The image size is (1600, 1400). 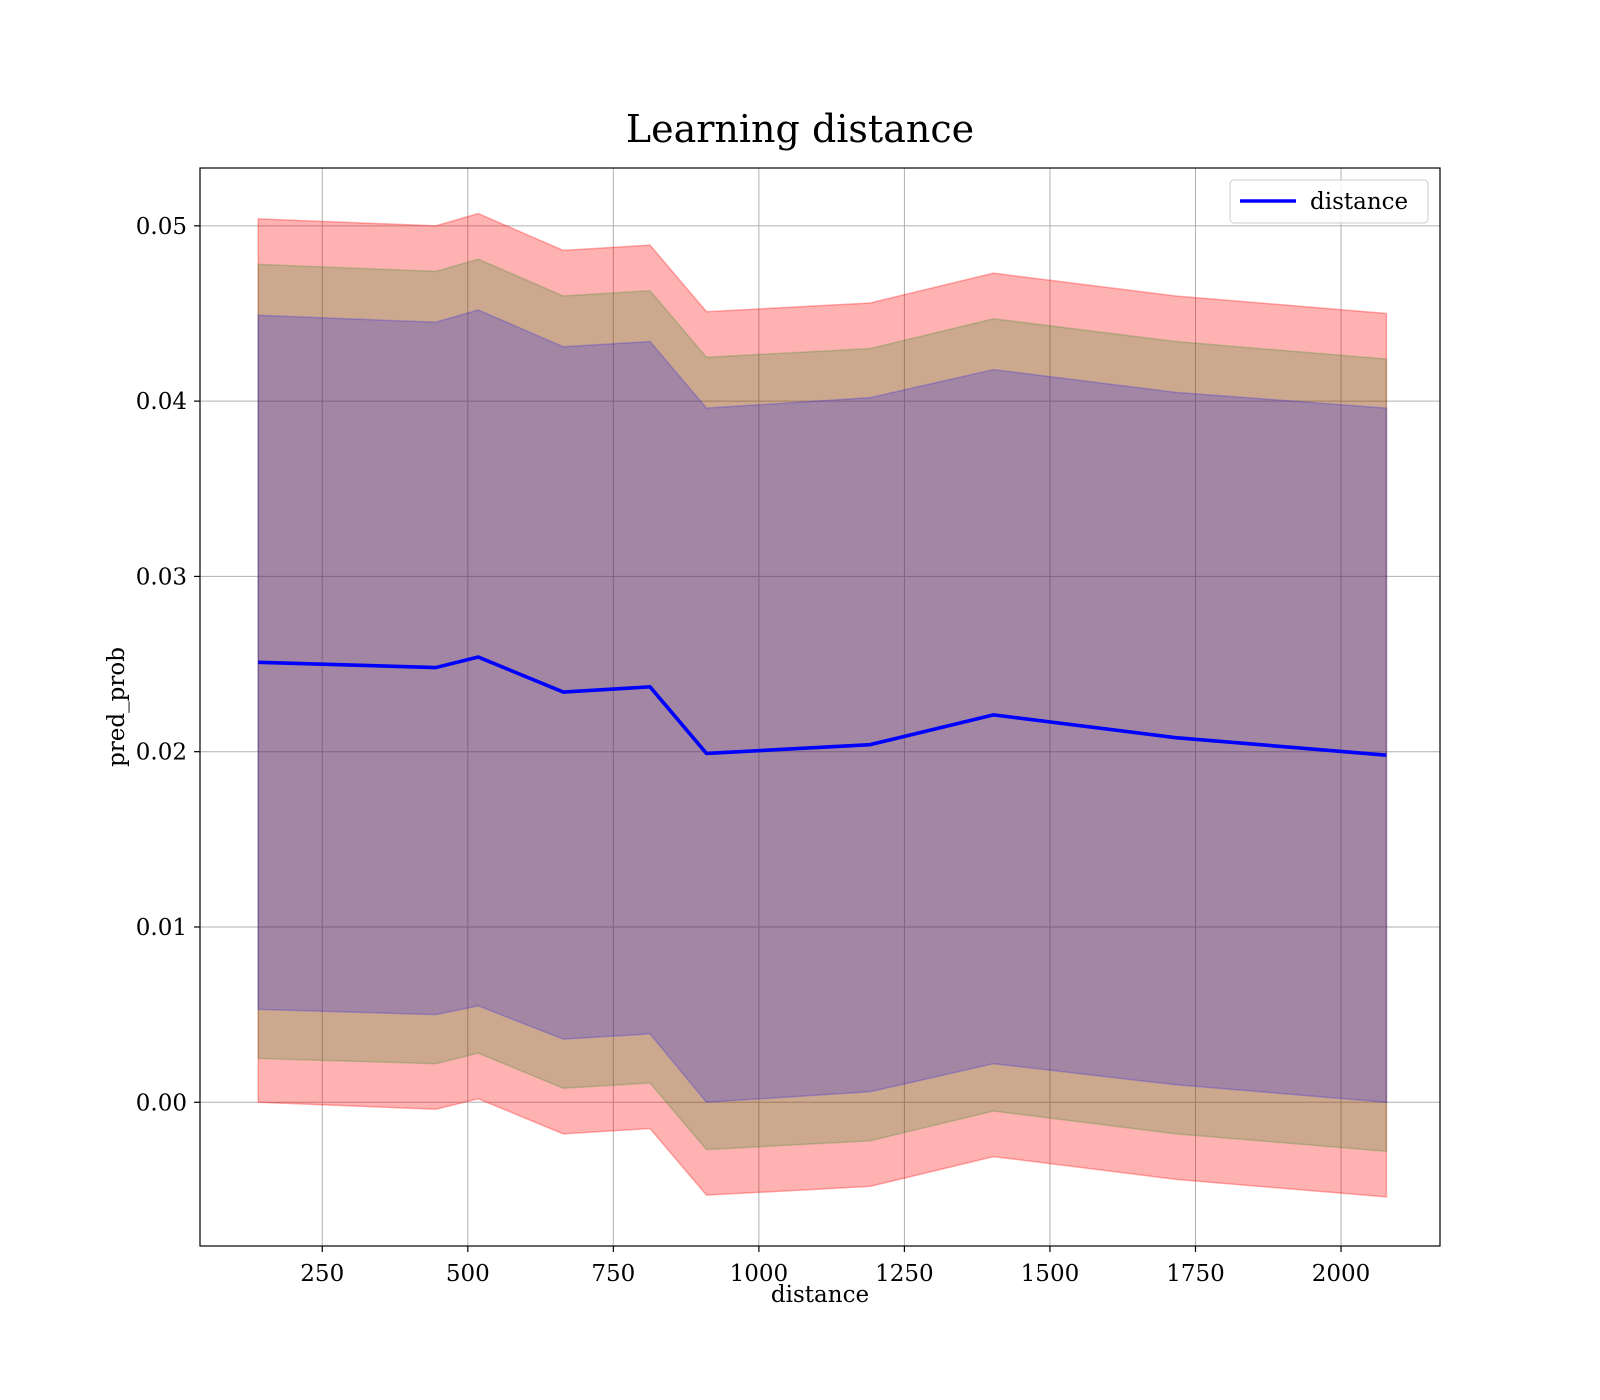 I want to click on y-tick-label: 0.02, so click(x=161, y=753).